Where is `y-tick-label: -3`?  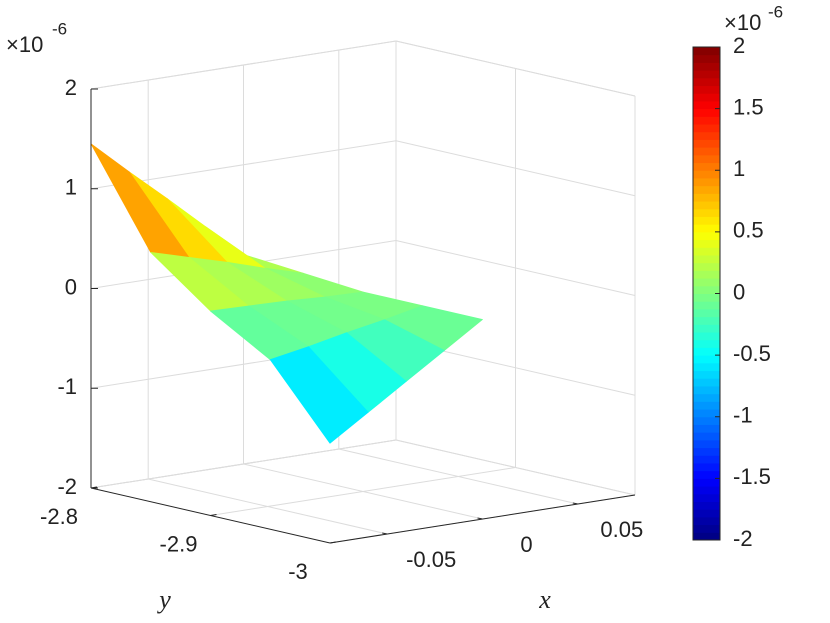
y-tick-label: -3 is located at coordinates (298, 571).